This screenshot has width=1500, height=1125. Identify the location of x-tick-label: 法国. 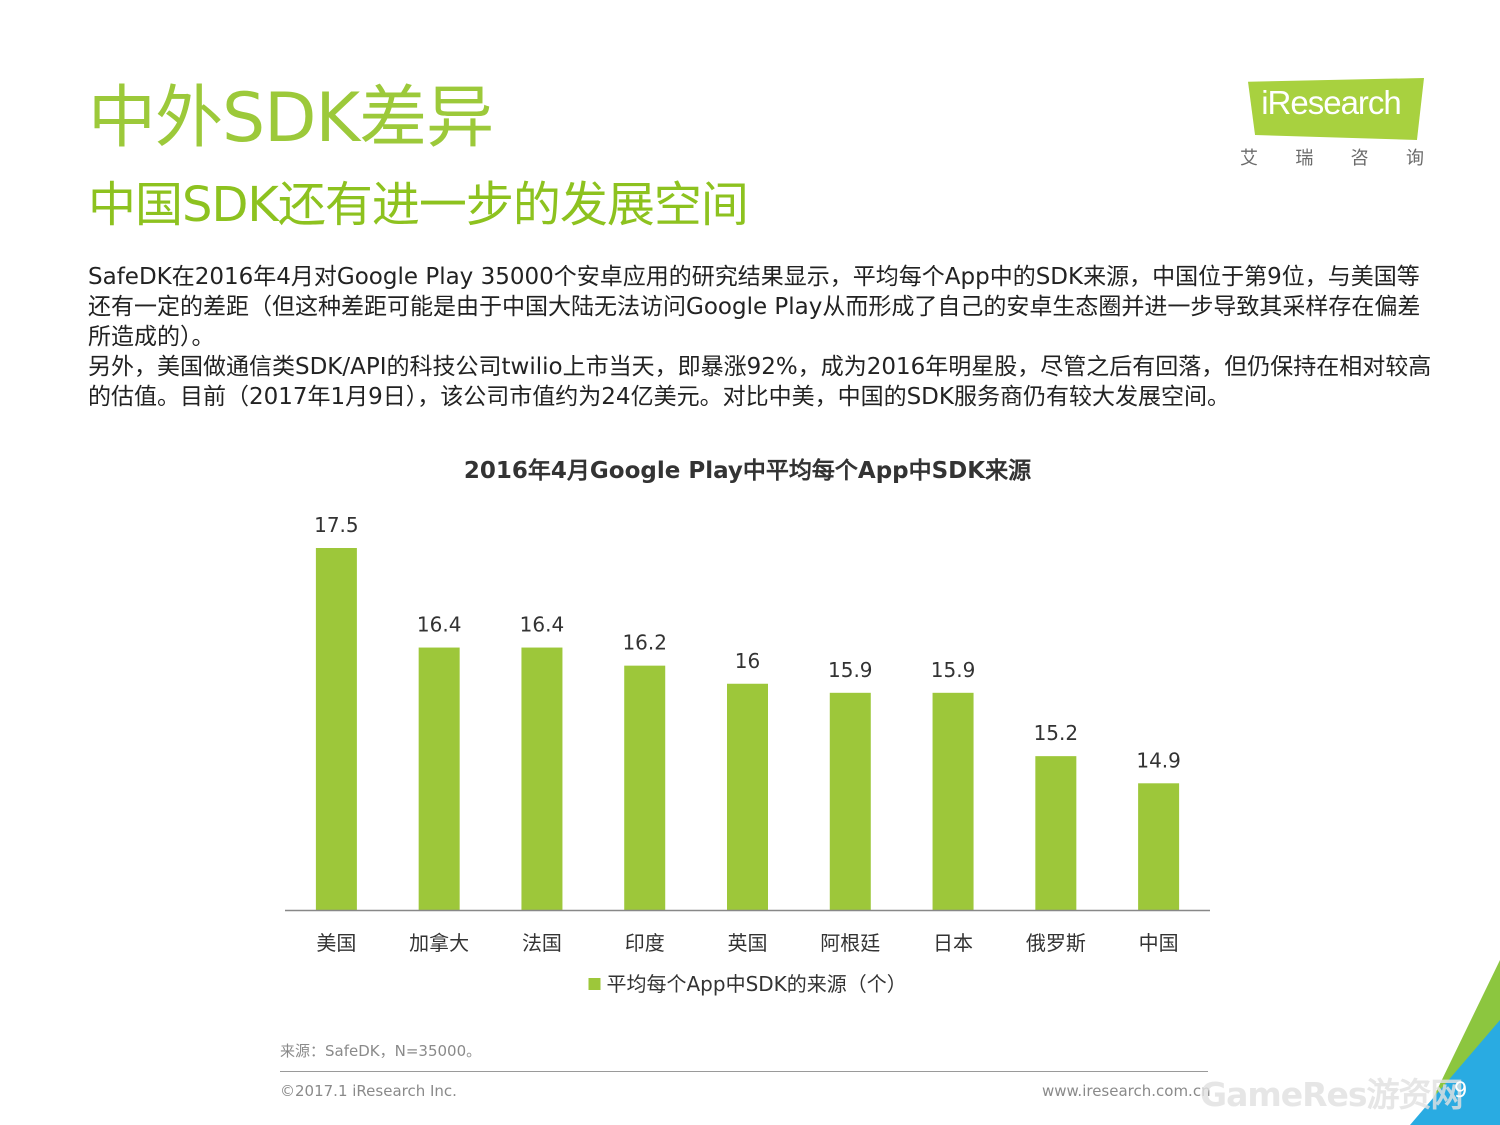
(542, 943).